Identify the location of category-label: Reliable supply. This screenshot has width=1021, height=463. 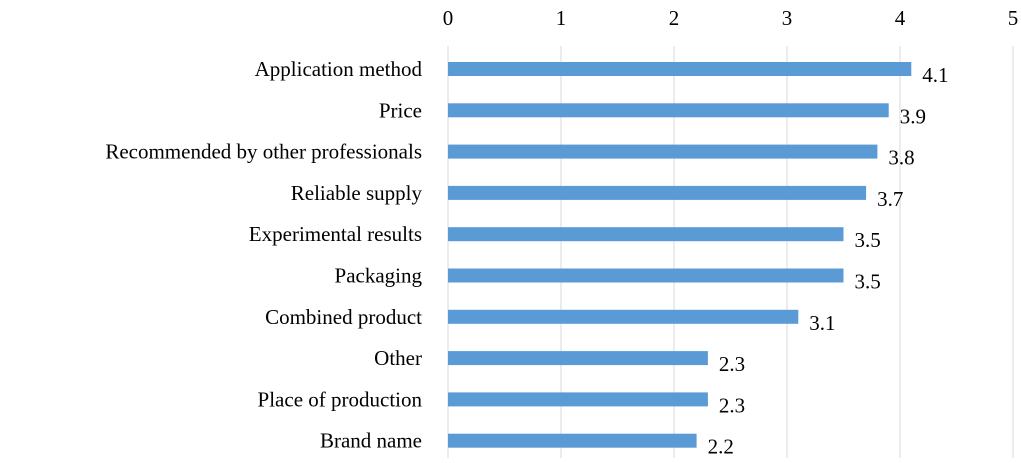
(357, 193).